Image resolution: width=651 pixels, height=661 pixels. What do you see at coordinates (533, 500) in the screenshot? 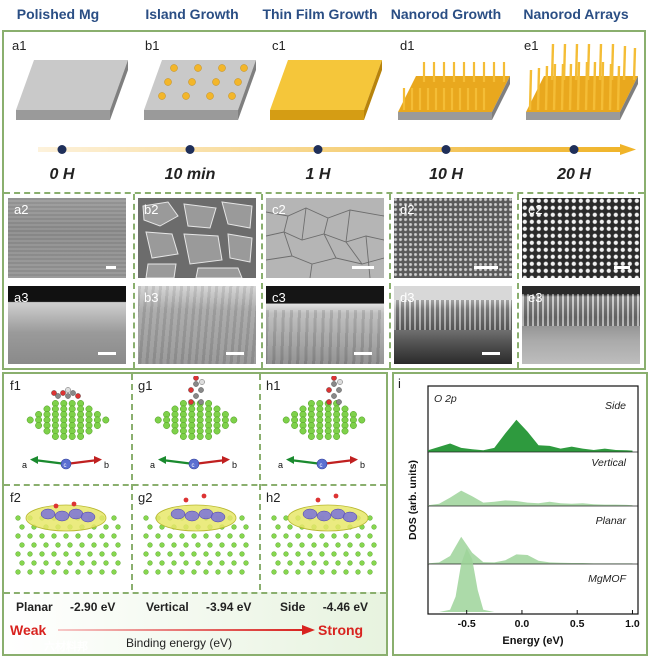
I see `plot-frame` at bounding box center [533, 500].